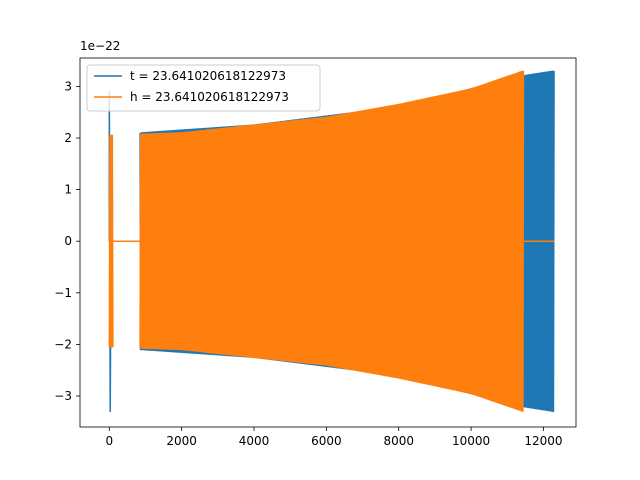 The image size is (640, 480). I want to click on x-tick-label: 8000, so click(398, 441).